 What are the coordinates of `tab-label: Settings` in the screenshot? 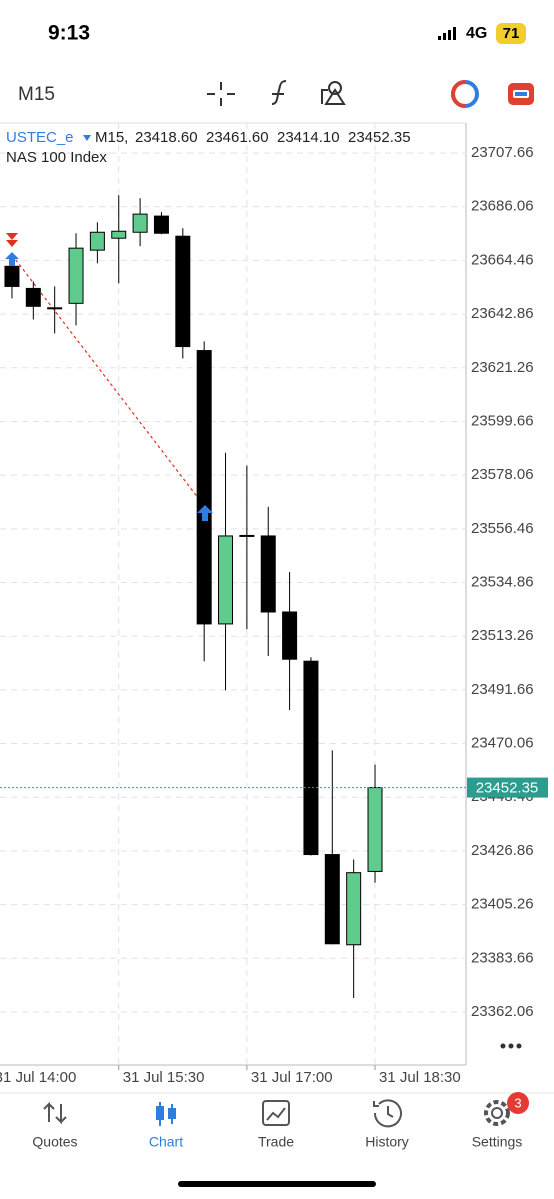 It's located at (497, 1142).